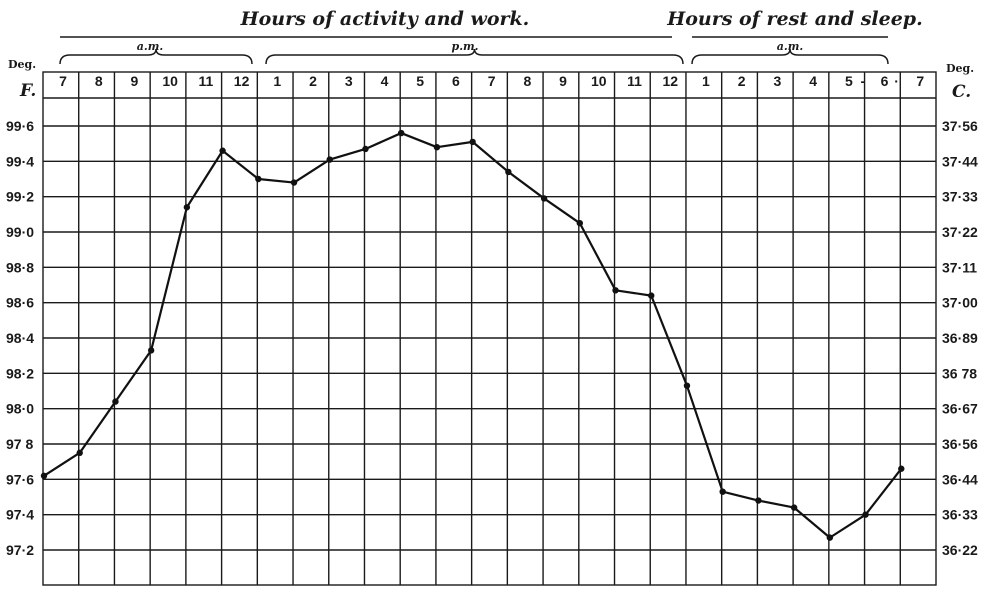  I want to click on y-tick-label-celsius: 37·33, so click(960, 197).